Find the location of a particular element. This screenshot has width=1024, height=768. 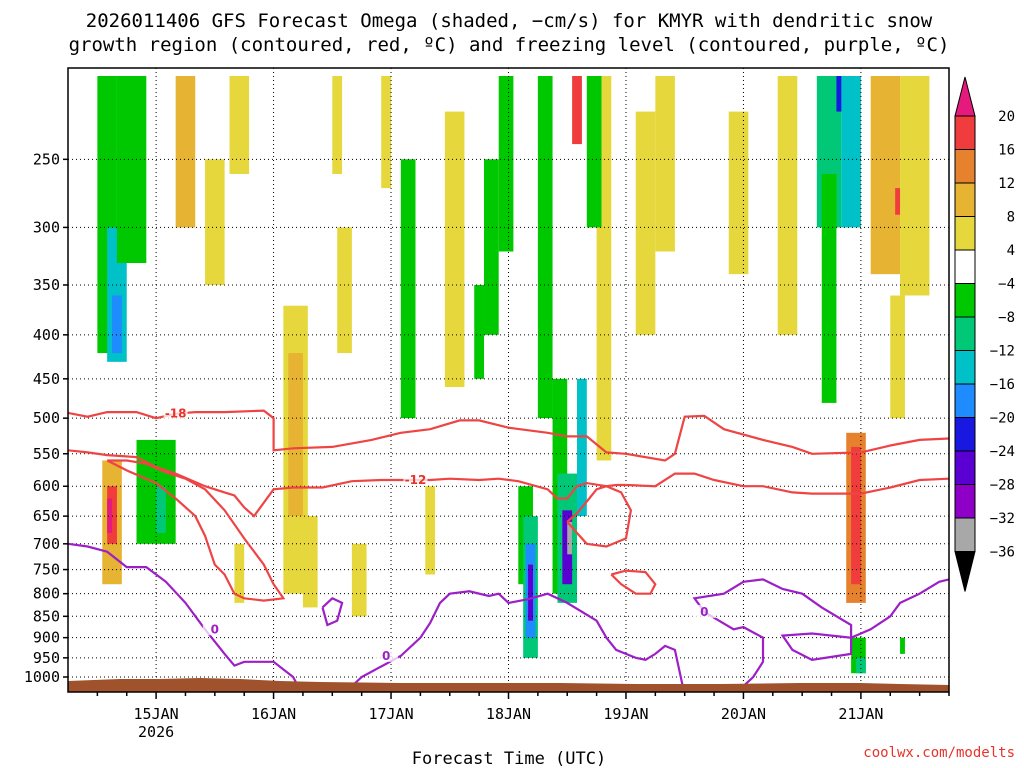

colorbar: 20 16 12 8 4 −4 −8 −12 −16 −20 −24 −28 −32 −36 is located at coordinates (984, 334).